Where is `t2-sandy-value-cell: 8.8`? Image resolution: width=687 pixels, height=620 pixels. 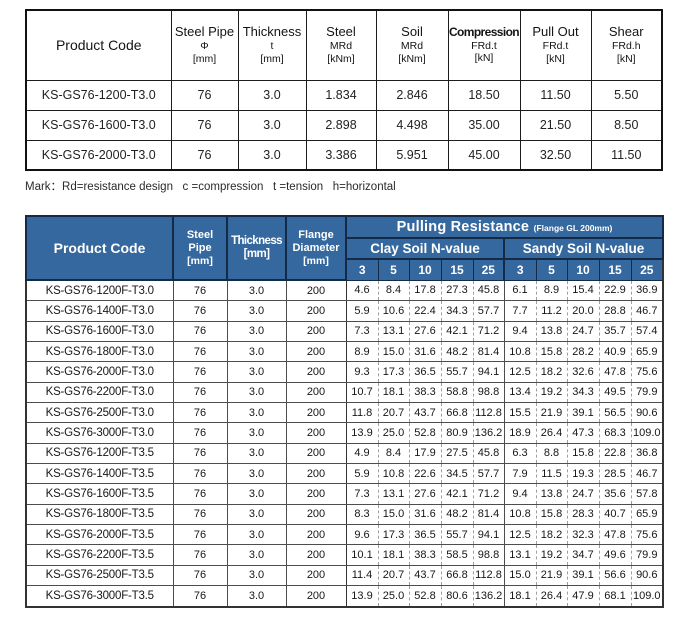
t2-sandy-value-cell: 8.8 is located at coordinates (552, 454).